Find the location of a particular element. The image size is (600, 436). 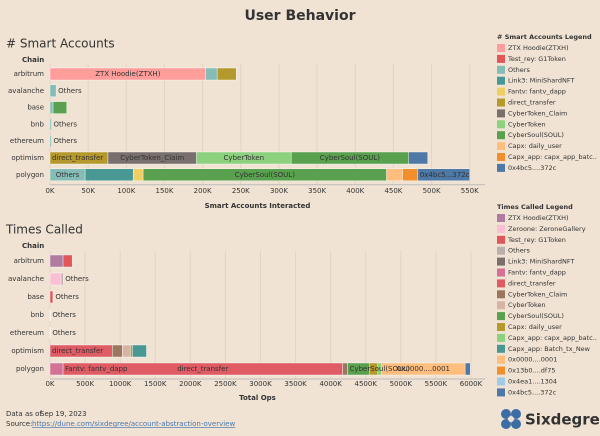

x-tick-label: 100K is located at coordinates (126, 191).